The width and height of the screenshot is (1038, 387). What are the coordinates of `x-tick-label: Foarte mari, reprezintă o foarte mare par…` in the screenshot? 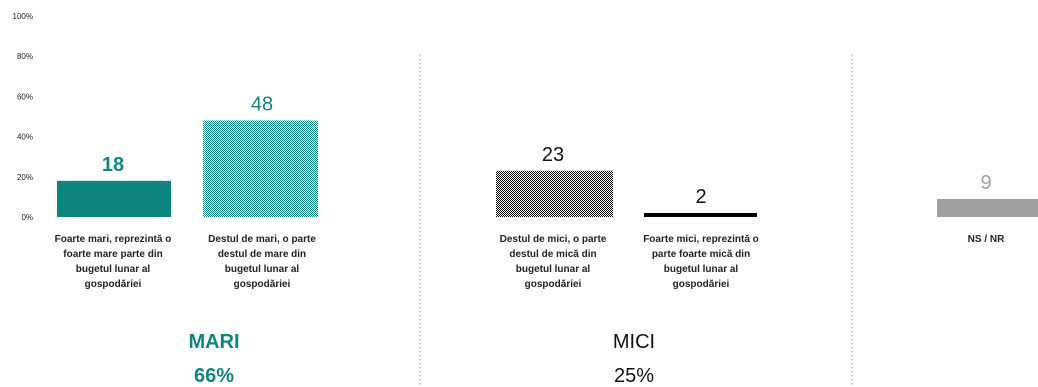 It's located at (113, 262).